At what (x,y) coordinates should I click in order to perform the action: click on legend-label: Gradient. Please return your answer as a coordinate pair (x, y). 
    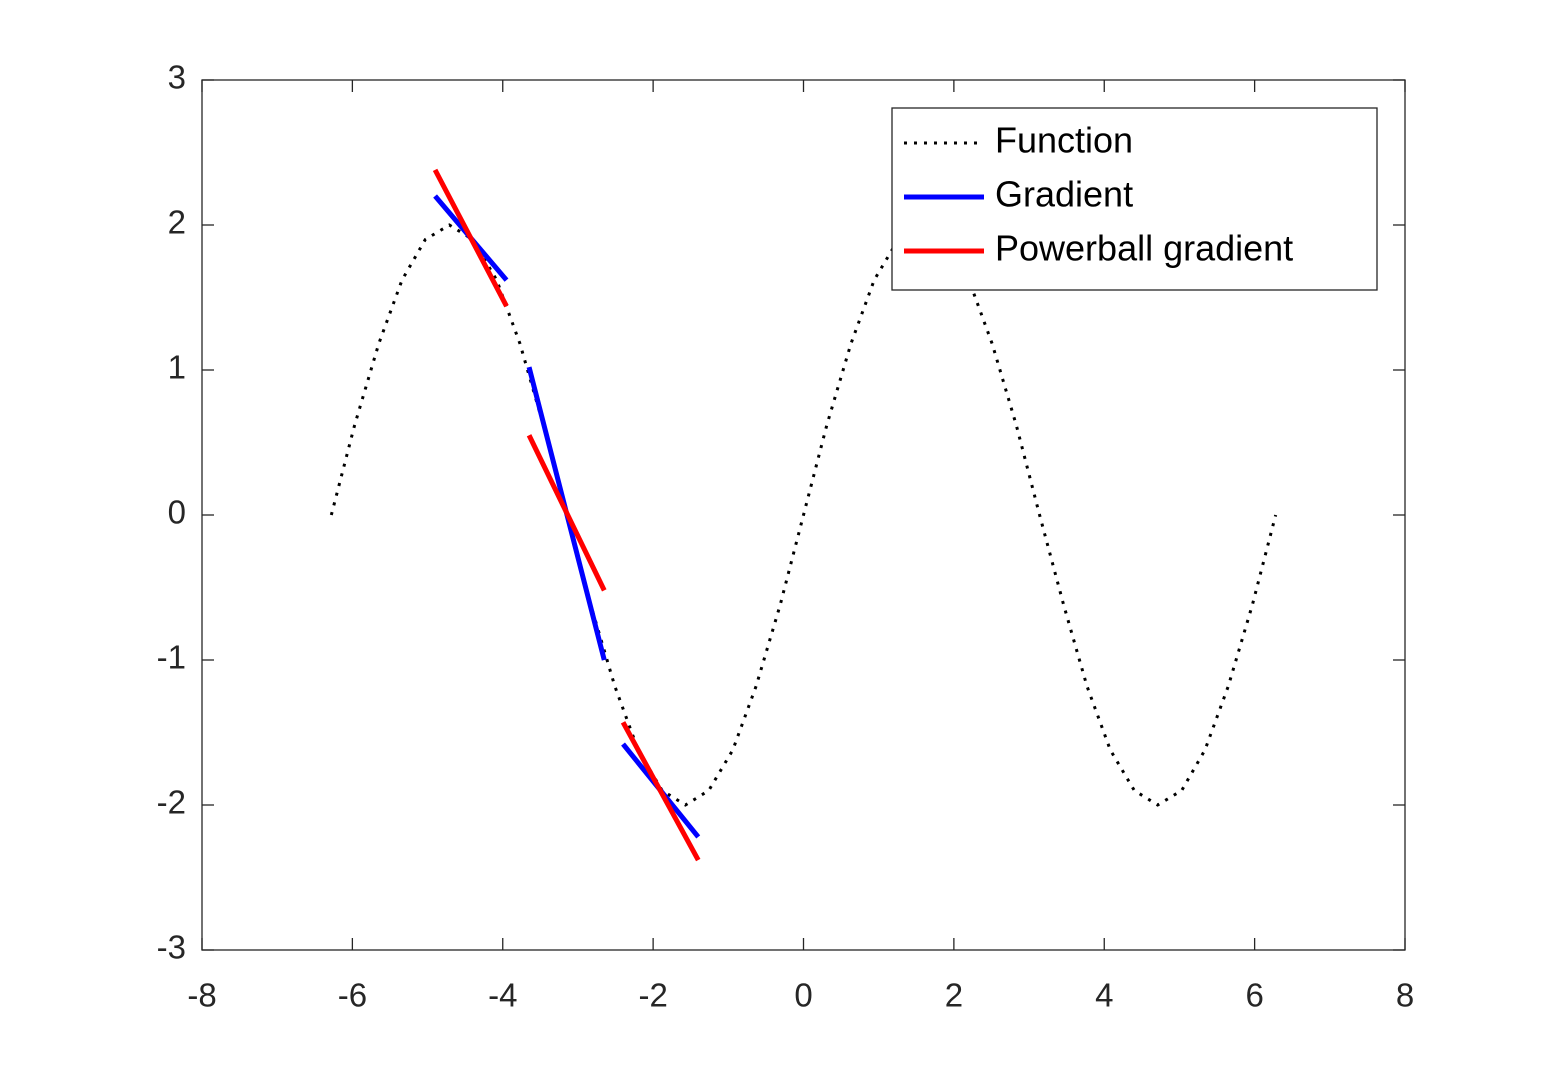
    Looking at the image, I should click on (1064, 194).